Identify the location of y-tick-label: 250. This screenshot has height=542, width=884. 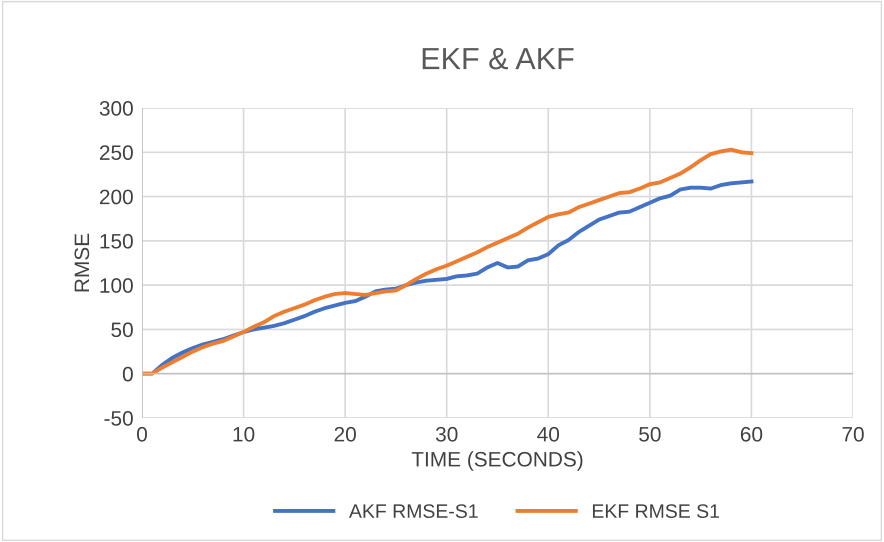
(116, 152).